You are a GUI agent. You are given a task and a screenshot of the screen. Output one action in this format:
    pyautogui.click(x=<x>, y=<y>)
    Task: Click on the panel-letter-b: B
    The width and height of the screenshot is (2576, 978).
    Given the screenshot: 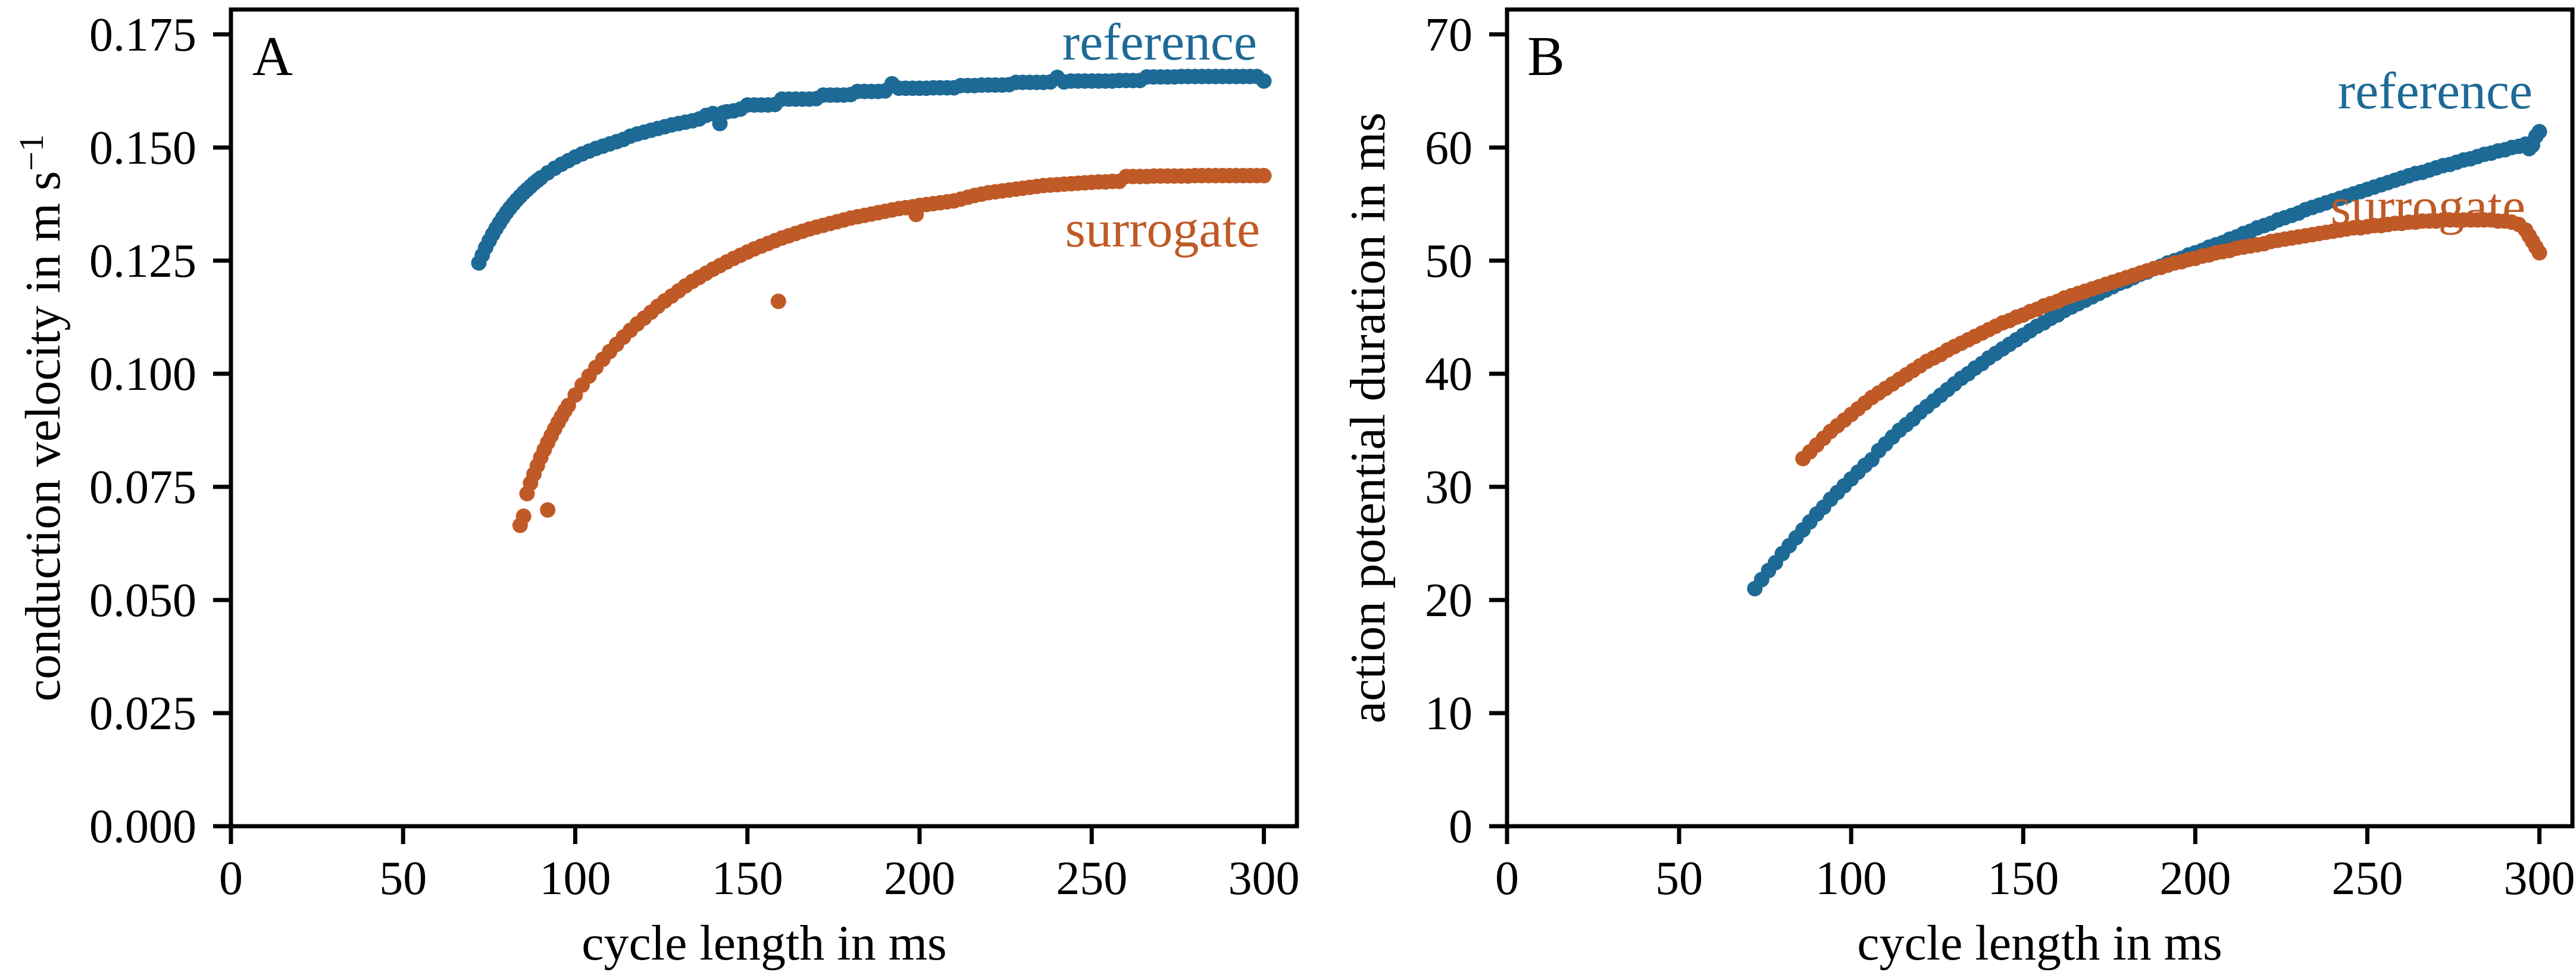 What is the action you would take?
    pyautogui.click(x=1546, y=57)
    